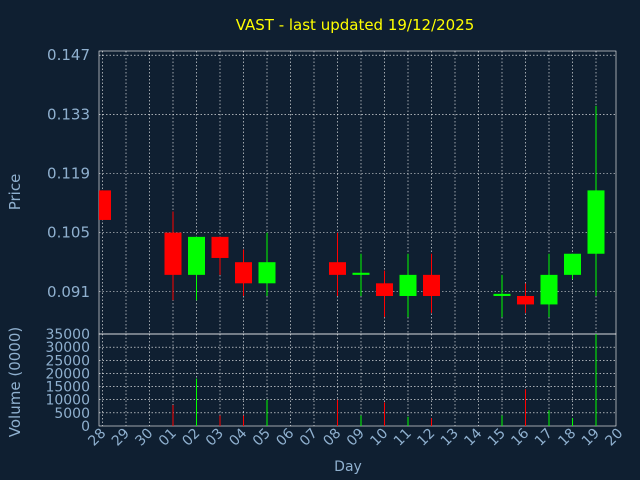 Image resolution: width=640 pixels, height=480 pixels. Describe the element at coordinates (262, 438) in the screenshot. I see `day-tick-label: 05` at that location.